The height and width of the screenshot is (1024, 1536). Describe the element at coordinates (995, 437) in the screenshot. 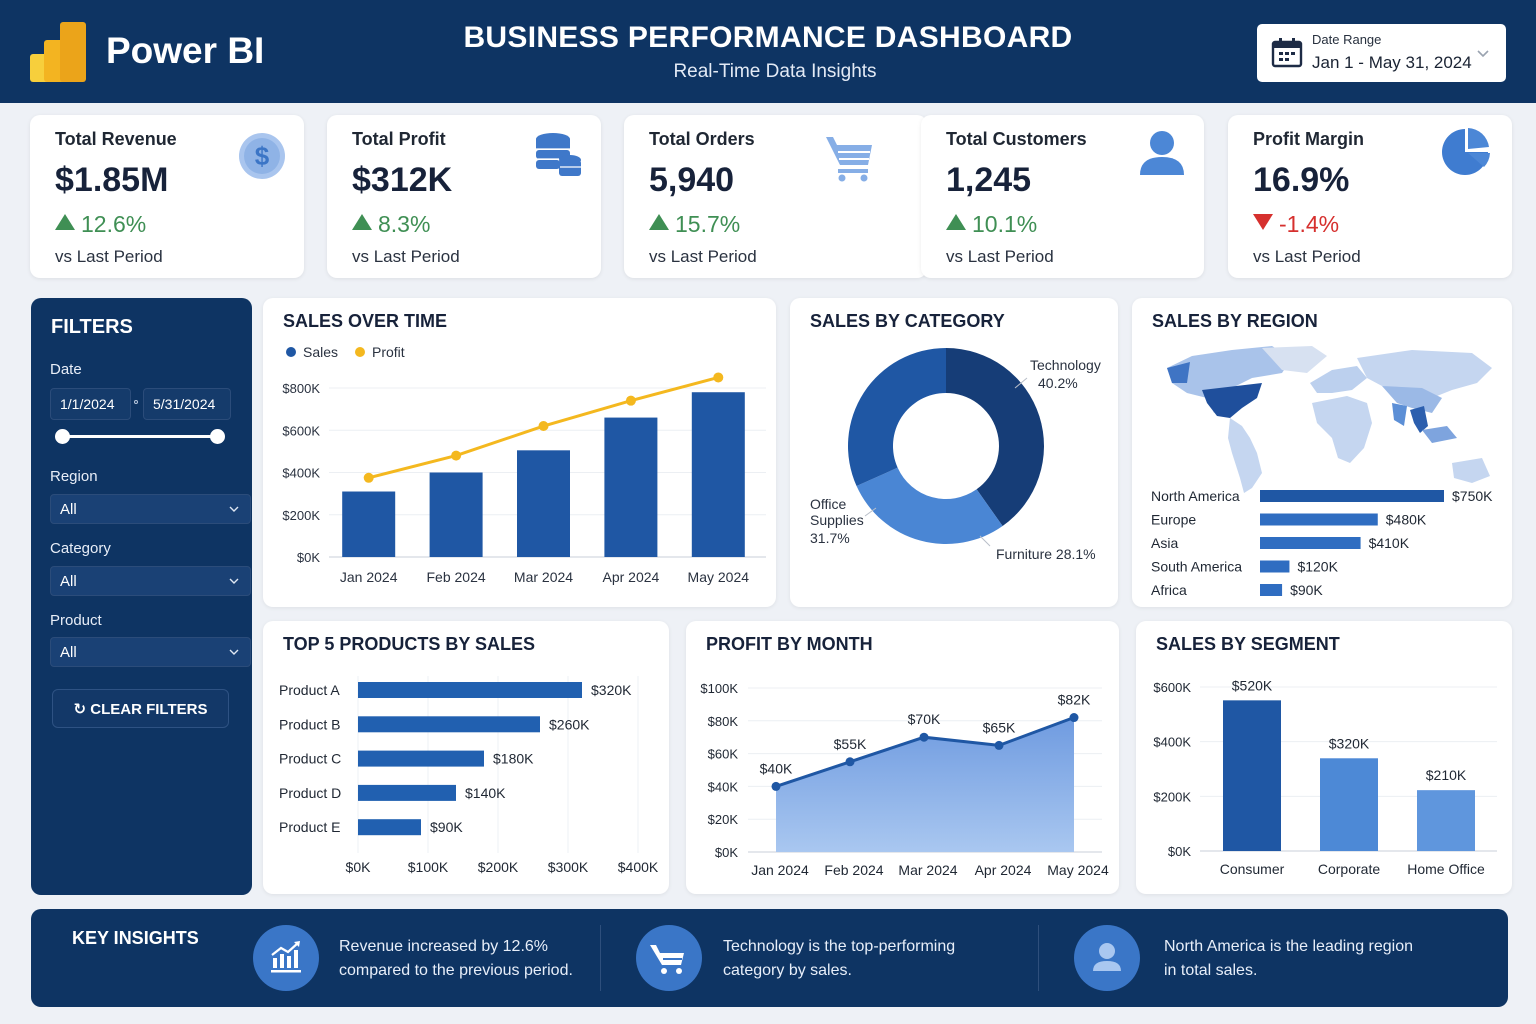

I see `donut-slice` at that location.